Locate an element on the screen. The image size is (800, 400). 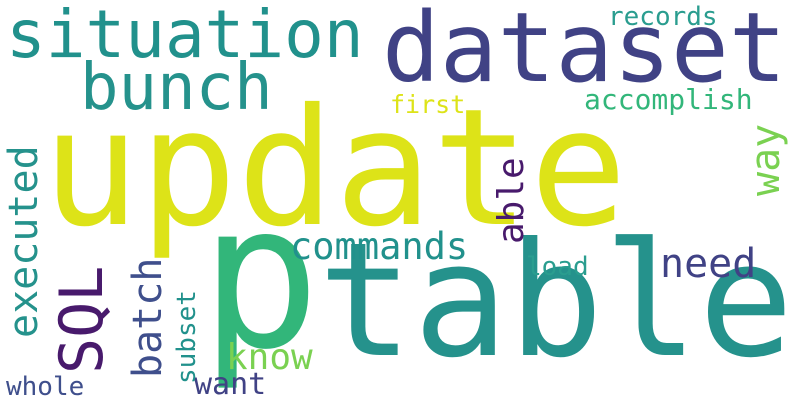
word-first: first is located at coordinates (428, 104).